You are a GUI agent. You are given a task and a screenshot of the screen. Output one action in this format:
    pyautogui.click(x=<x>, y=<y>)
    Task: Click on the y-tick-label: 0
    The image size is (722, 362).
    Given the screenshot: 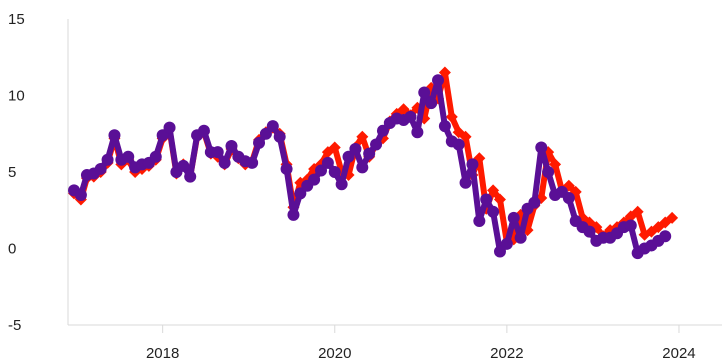 What is the action you would take?
    pyautogui.click(x=12, y=249)
    